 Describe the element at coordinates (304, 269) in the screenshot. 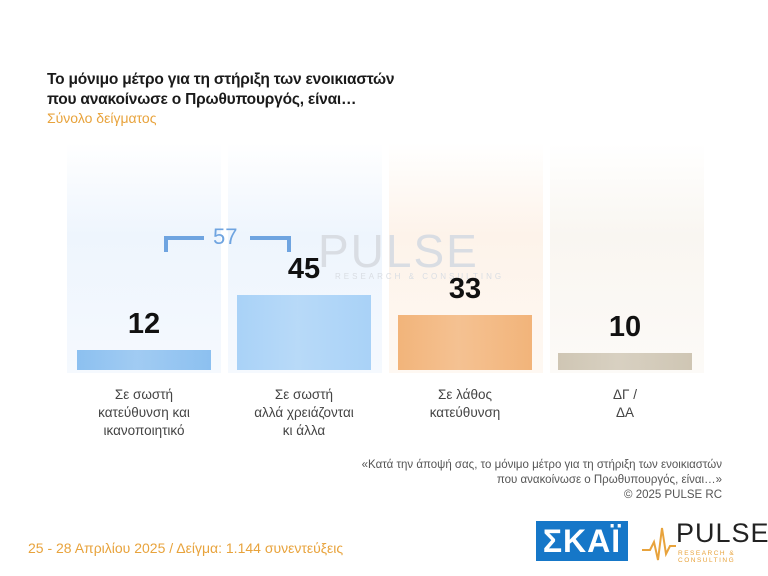

I see `bar-value-label-2: 45` at that location.